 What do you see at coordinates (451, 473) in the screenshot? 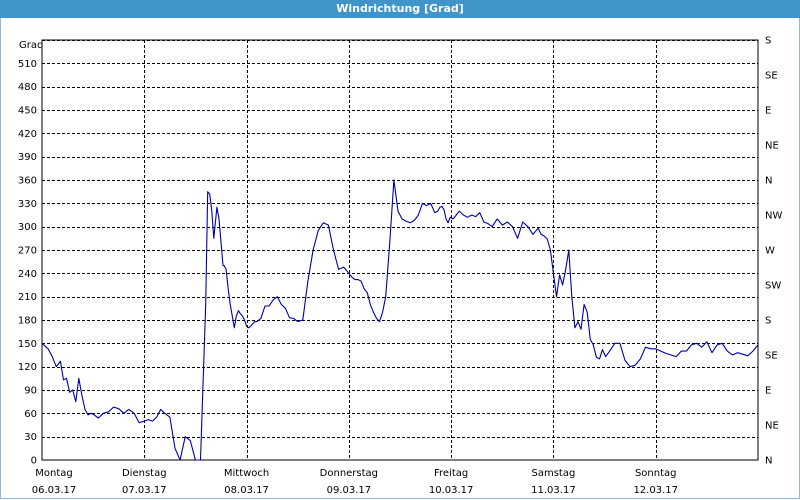
I see `x-tick-day-label: Freitag` at bounding box center [451, 473].